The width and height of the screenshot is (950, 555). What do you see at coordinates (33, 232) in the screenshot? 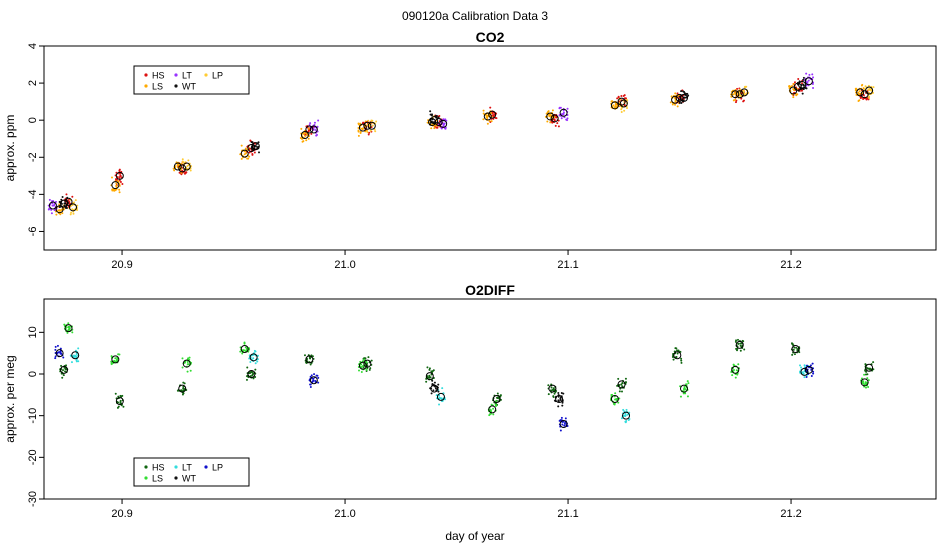
I see `y-tick-label: -6` at bounding box center [33, 232].